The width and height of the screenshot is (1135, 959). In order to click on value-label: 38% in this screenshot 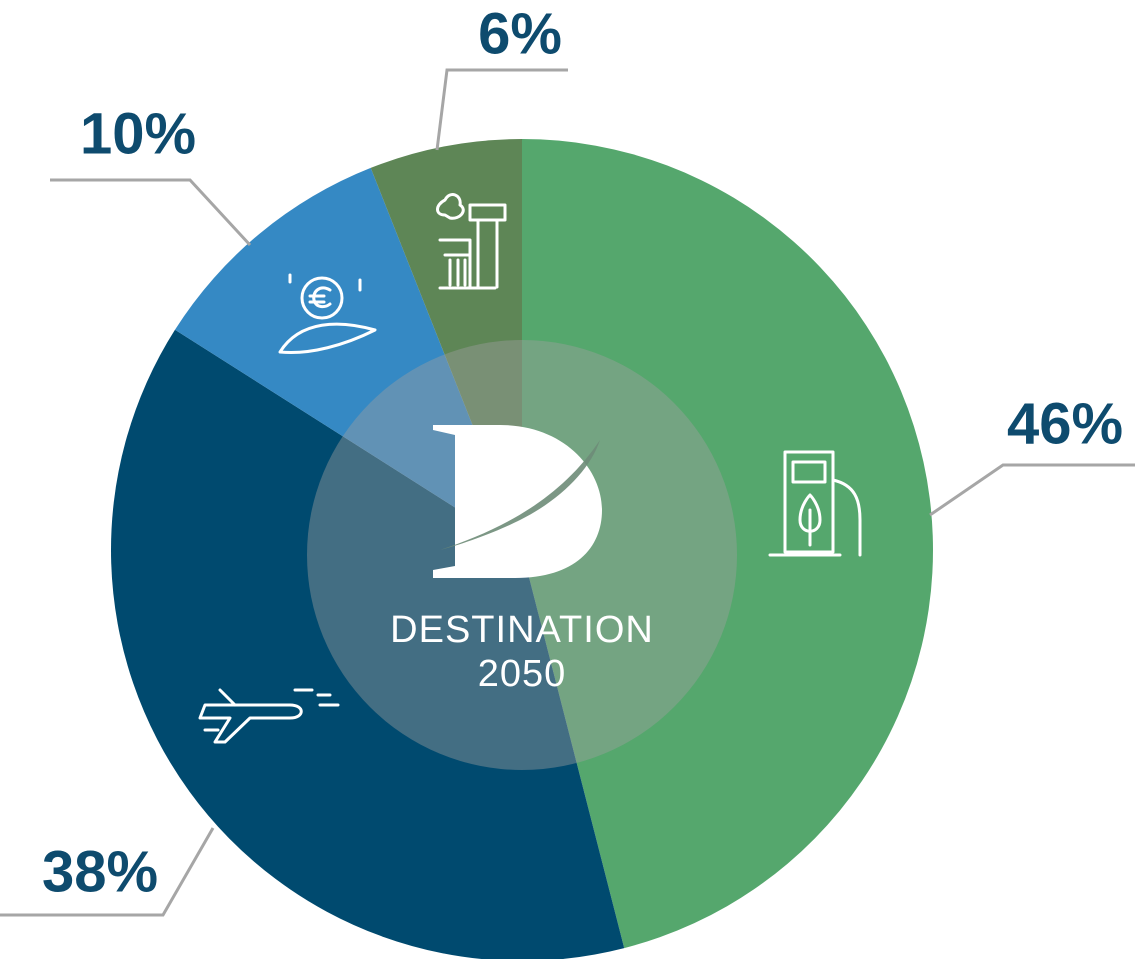, I will do `click(100, 871)`.